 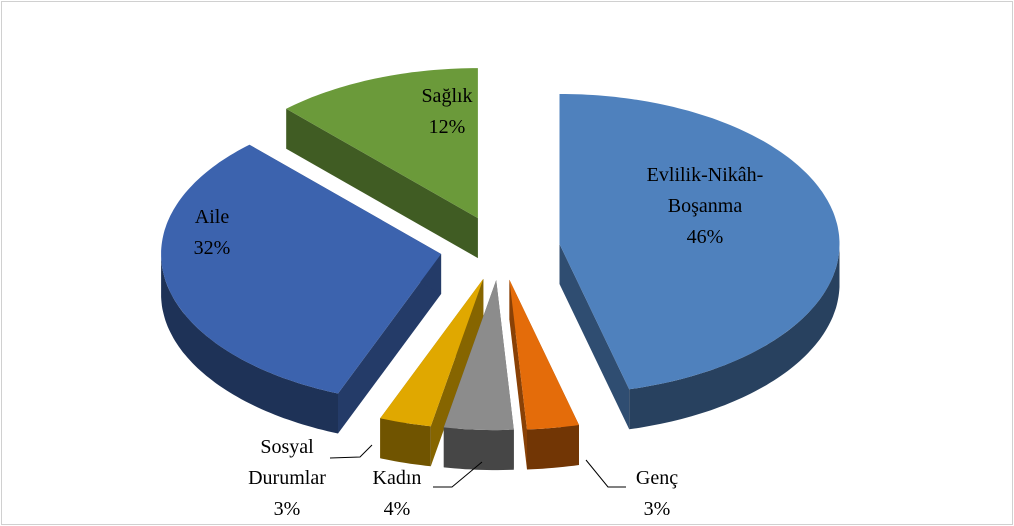 What do you see at coordinates (705, 190) in the screenshot?
I see `category-label: Evlilik-Nikâh-Boşanma` at bounding box center [705, 190].